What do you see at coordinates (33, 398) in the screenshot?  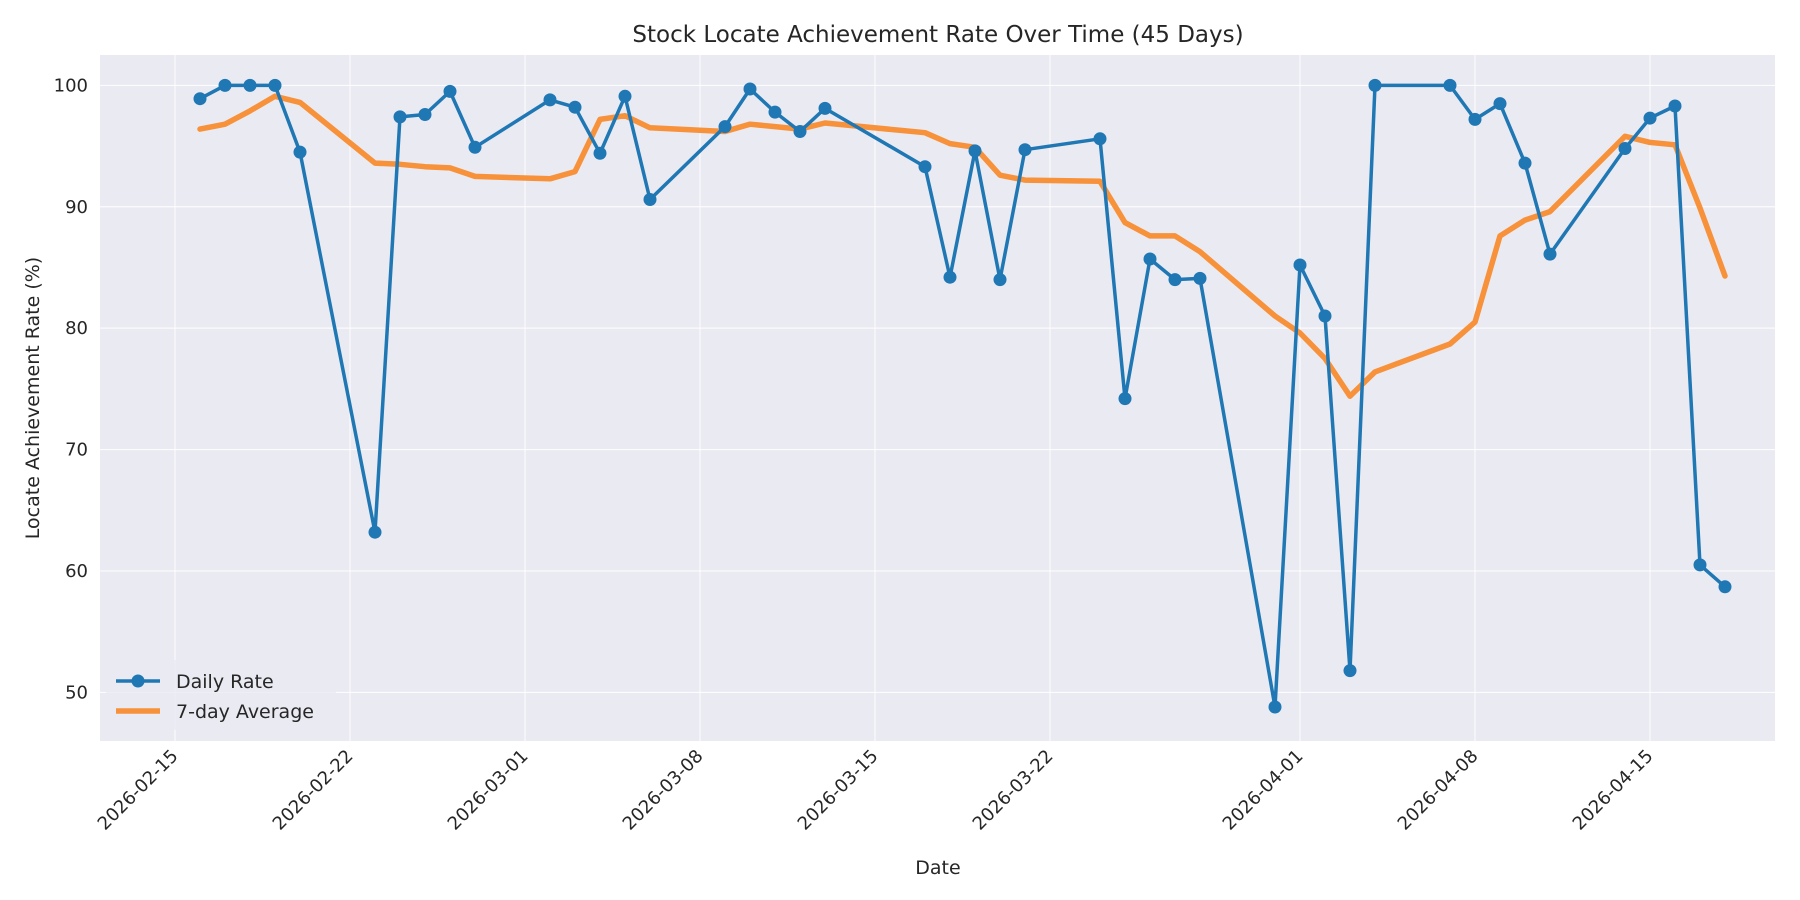 I see `y-axis-label: Locate Achievement Rate (%)` at bounding box center [33, 398].